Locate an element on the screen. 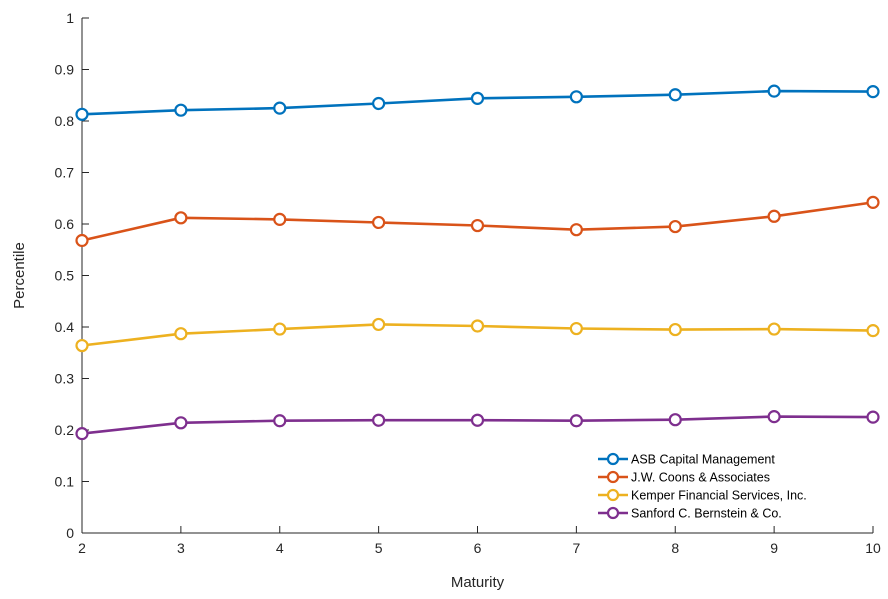 The width and height of the screenshot is (888, 599). legend-item: Kemper Financial Services, Inc. is located at coordinates (702, 496).